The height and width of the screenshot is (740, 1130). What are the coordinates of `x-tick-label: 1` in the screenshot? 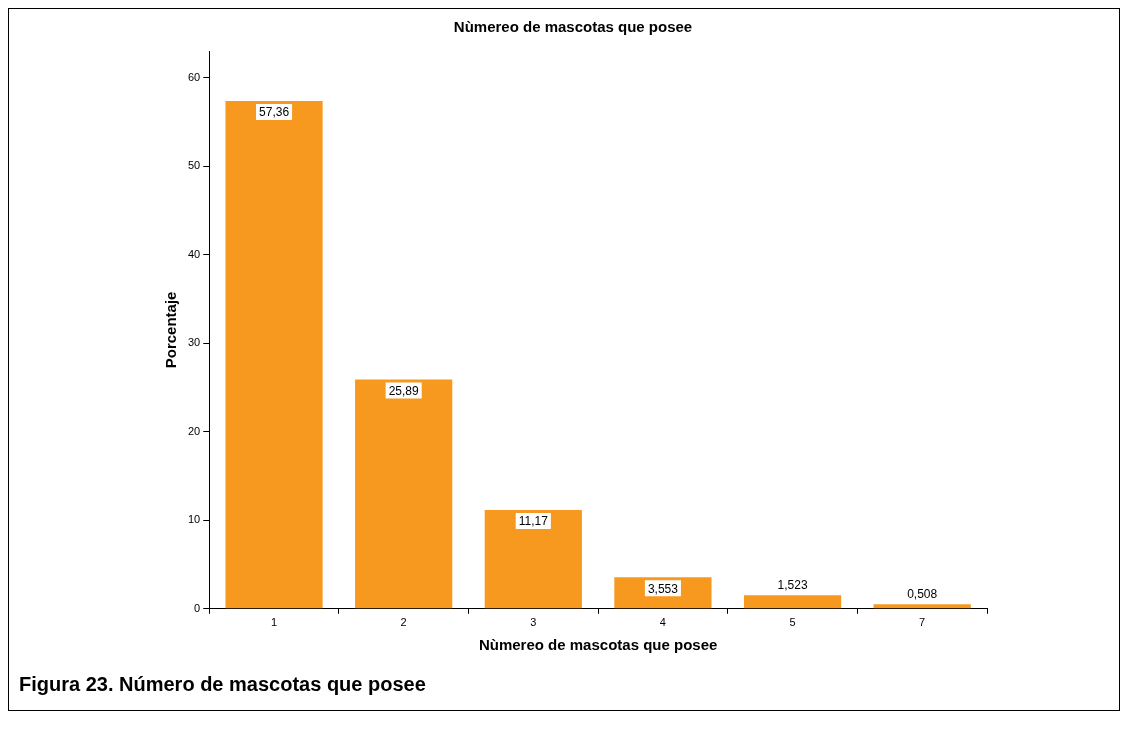 It's located at (274, 622).